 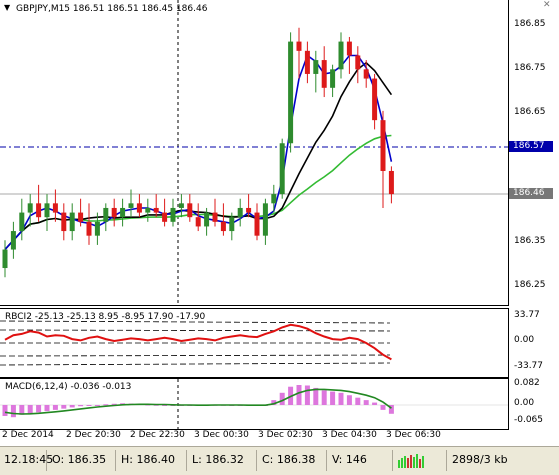 I want to click on rbci-tick: -33.77, so click(x=529, y=366).